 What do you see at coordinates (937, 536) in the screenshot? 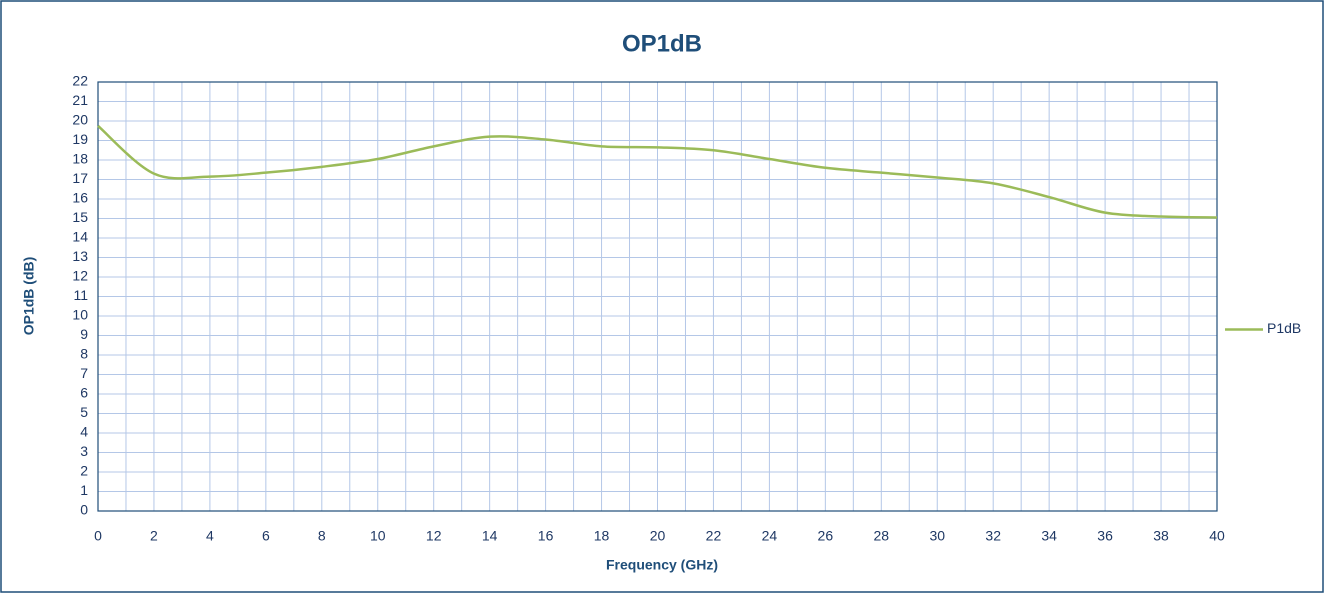
I see `x-tick-label: 30` at bounding box center [937, 536].